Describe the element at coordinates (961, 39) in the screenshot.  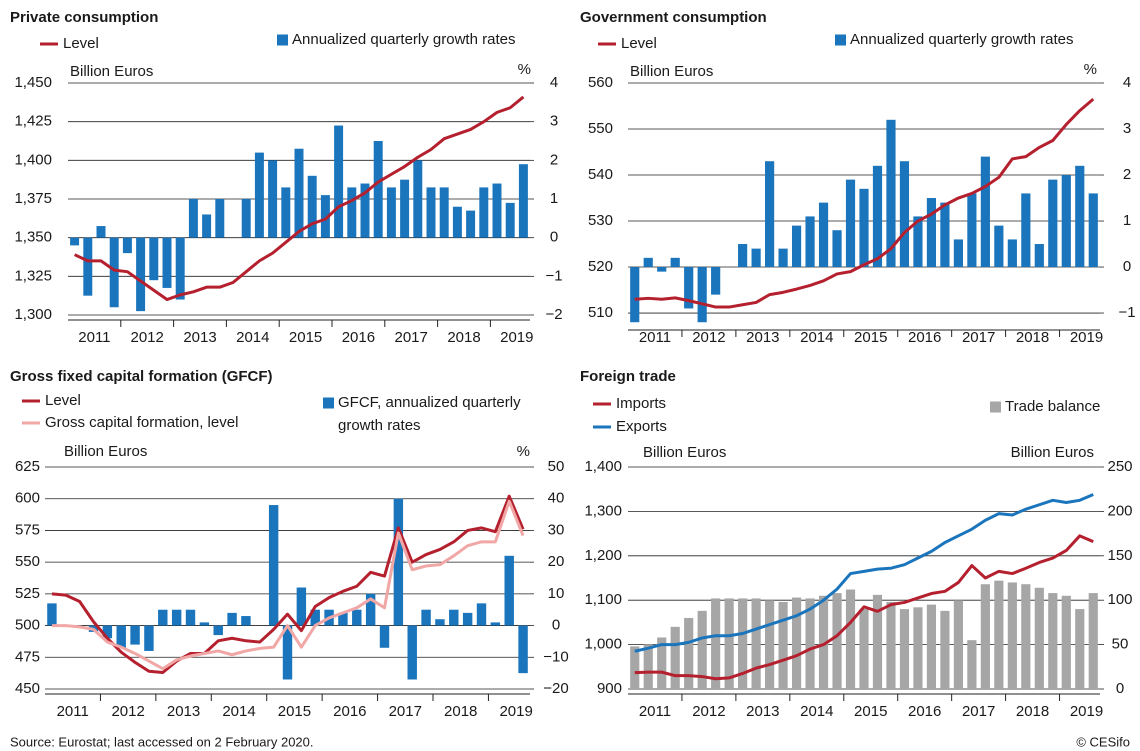
I see `legend-label: Annualized quarterly growth rates` at that location.